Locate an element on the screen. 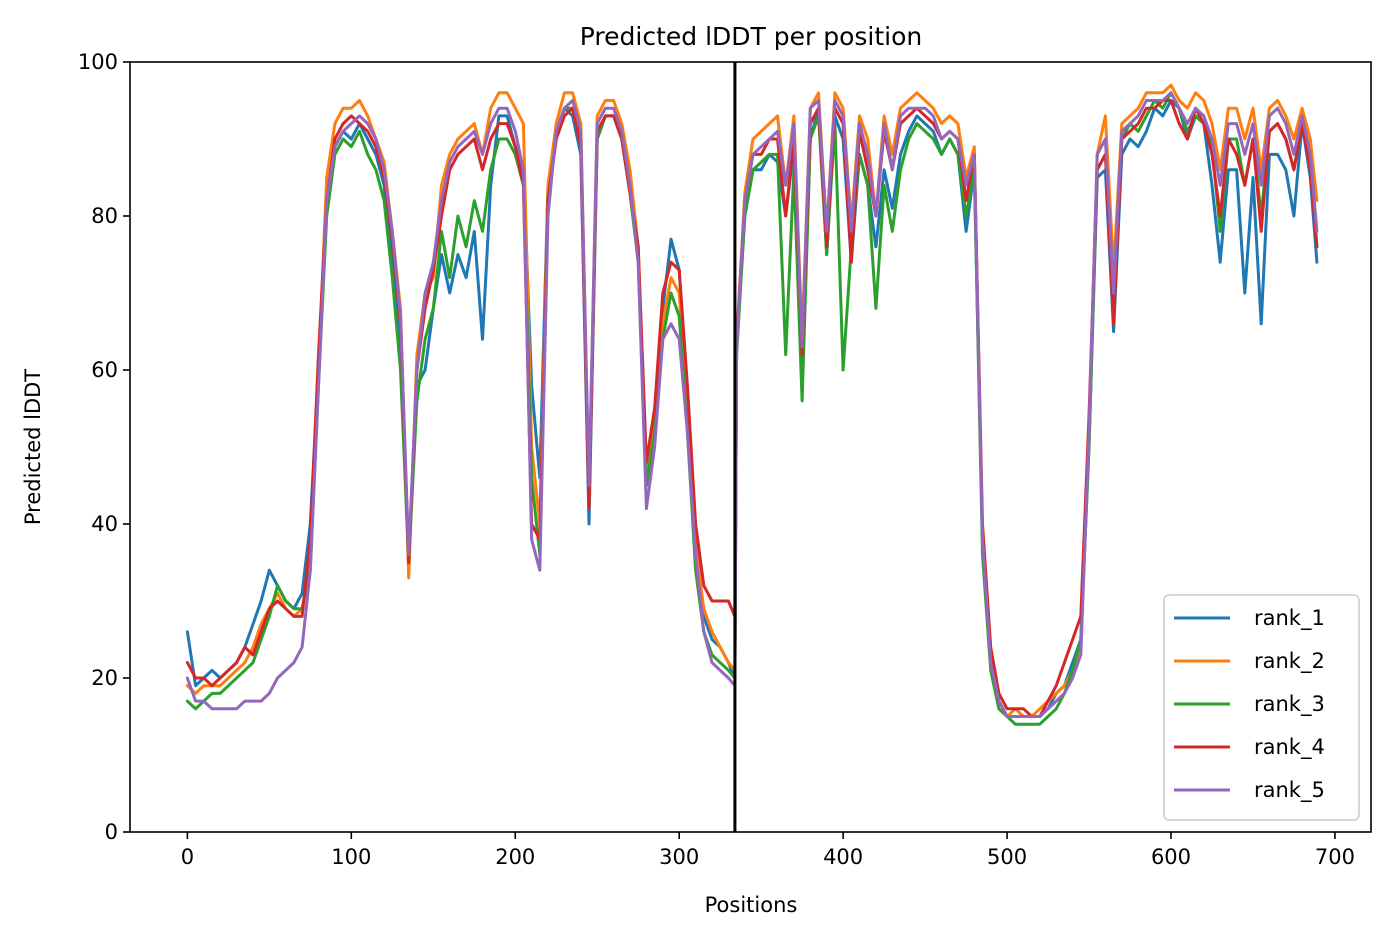  legend-label-rank_5: rank_5 is located at coordinates (1289, 790).